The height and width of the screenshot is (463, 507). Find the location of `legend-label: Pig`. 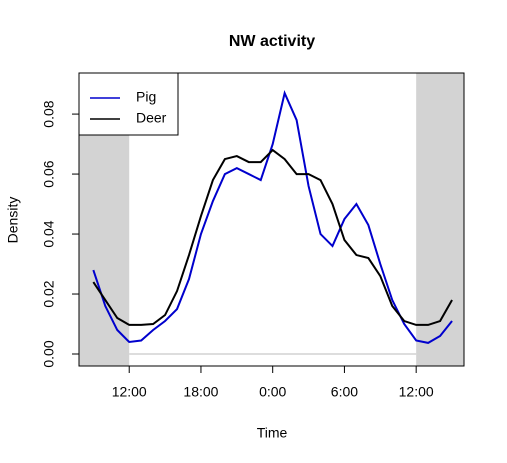

legend-label: Pig is located at coordinates (146, 97).